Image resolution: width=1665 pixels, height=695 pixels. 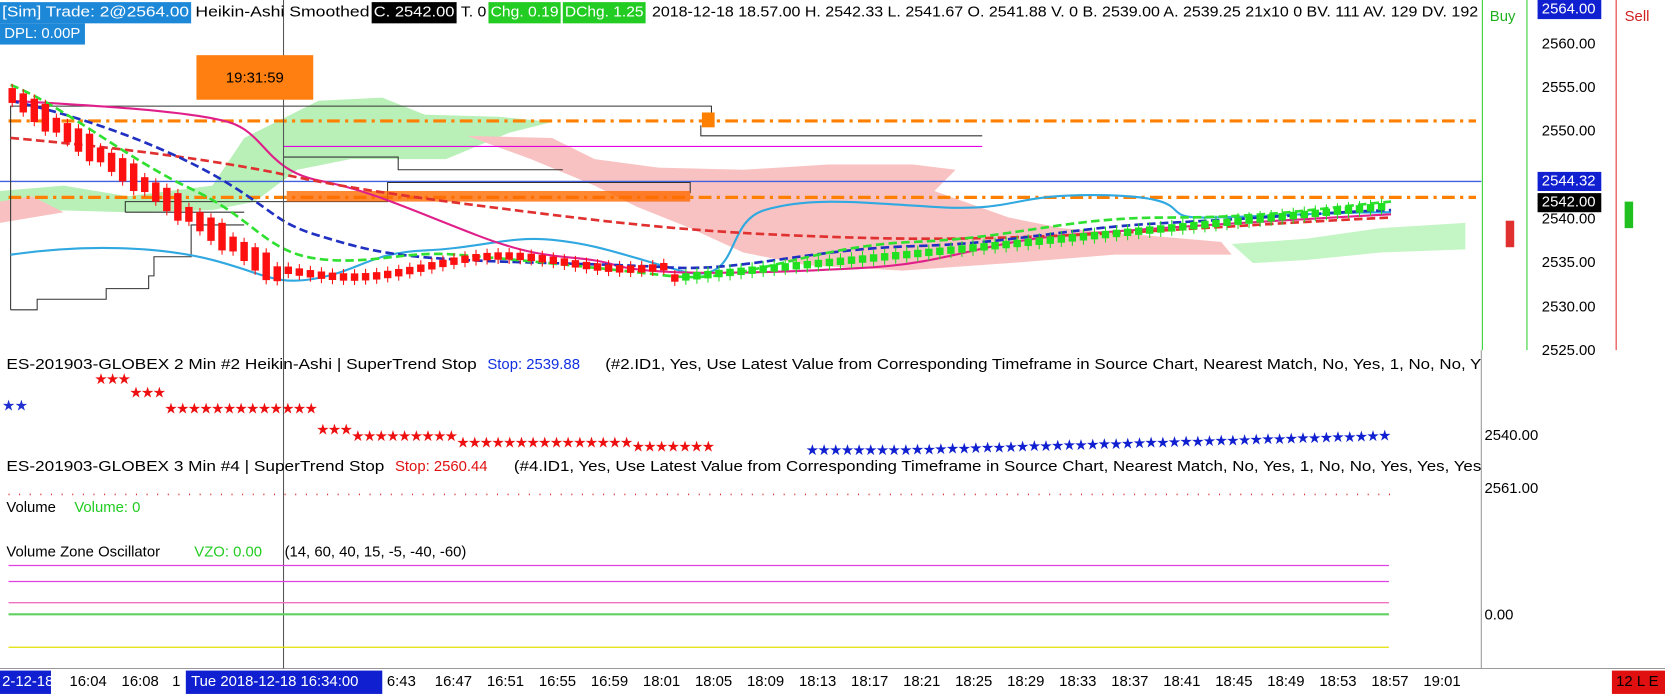 I want to click on mini-candles, so click(x=1629, y=215).